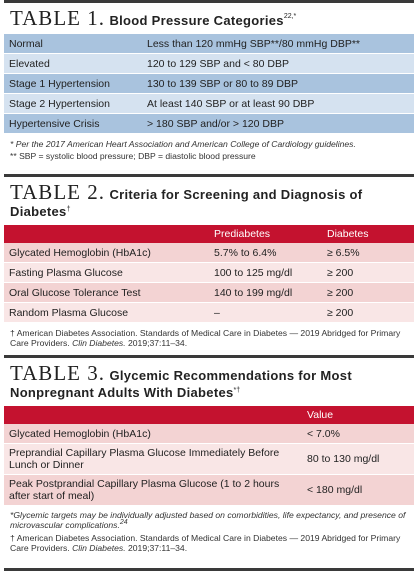  What do you see at coordinates (73, 103) in the screenshot?
I see `cell: Stage 2 Hypertension` at bounding box center [73, 103].